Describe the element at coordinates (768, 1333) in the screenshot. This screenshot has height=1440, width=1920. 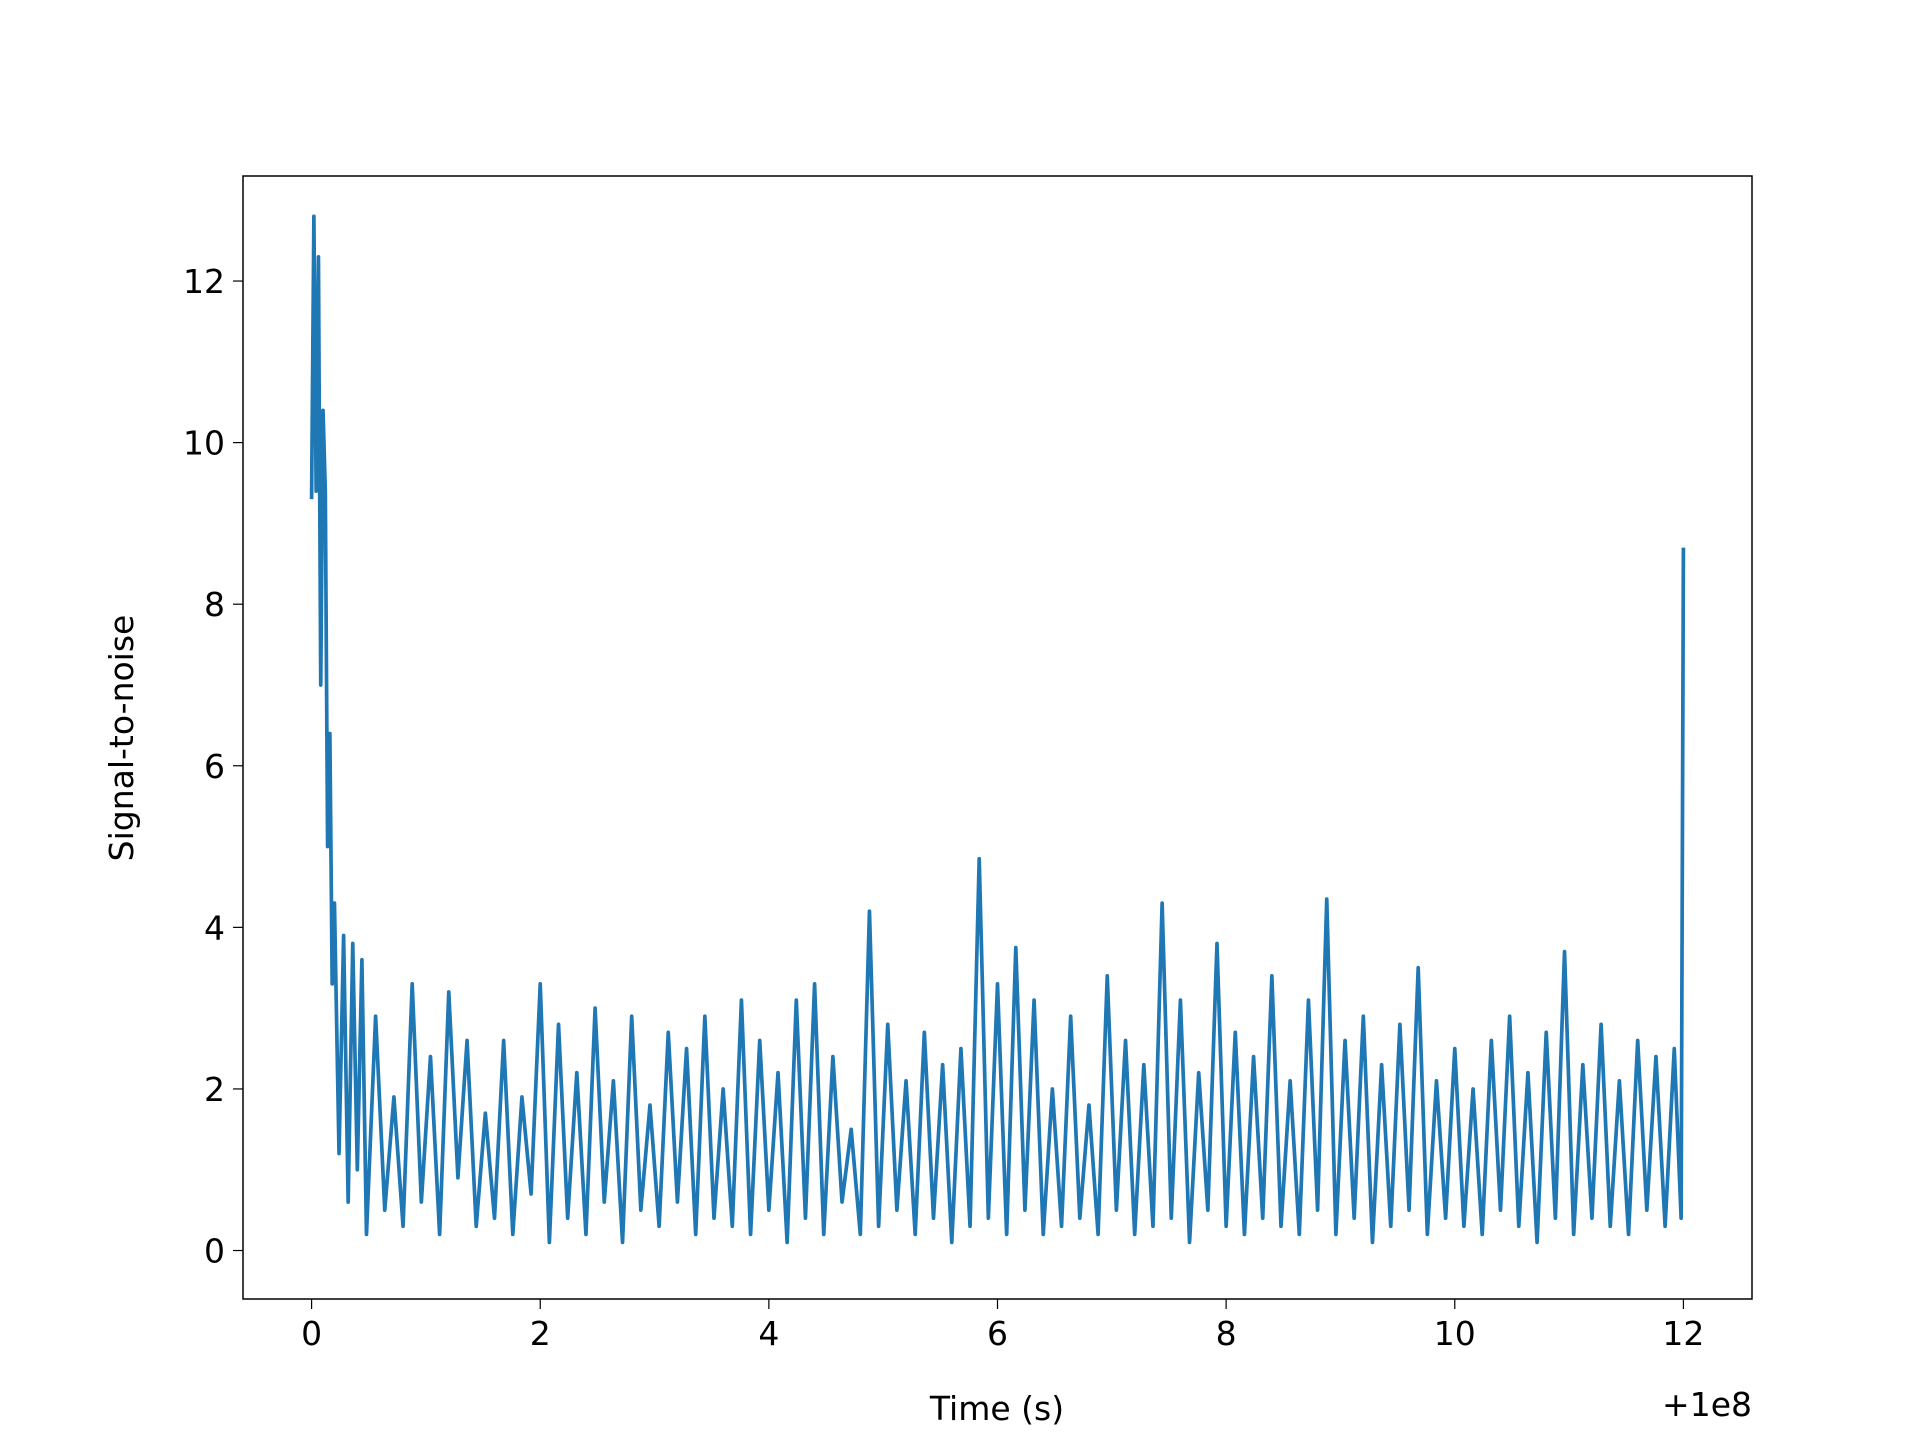
I see `x-tick-label: 4` at that location.